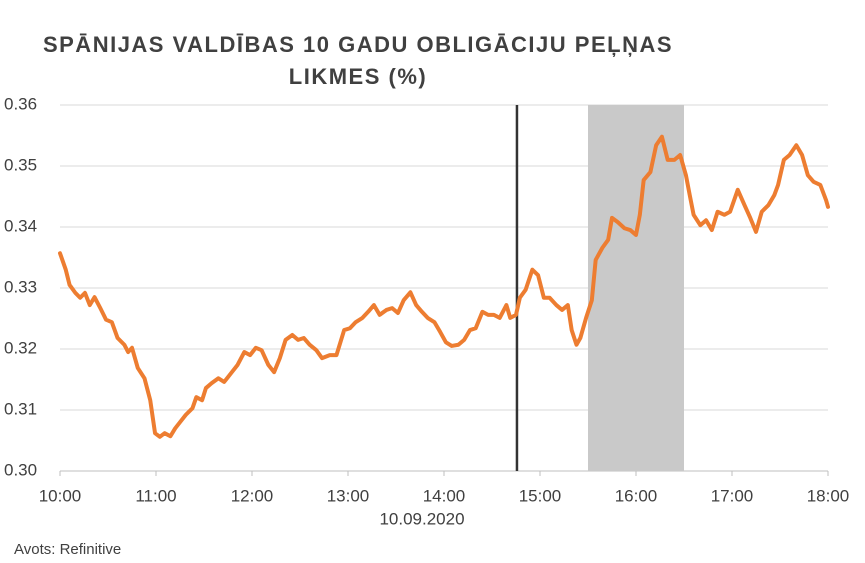  Describe the element at coordinates (636, 495) in the screenshot. I see `x-tick-label: 16:00` at that location.